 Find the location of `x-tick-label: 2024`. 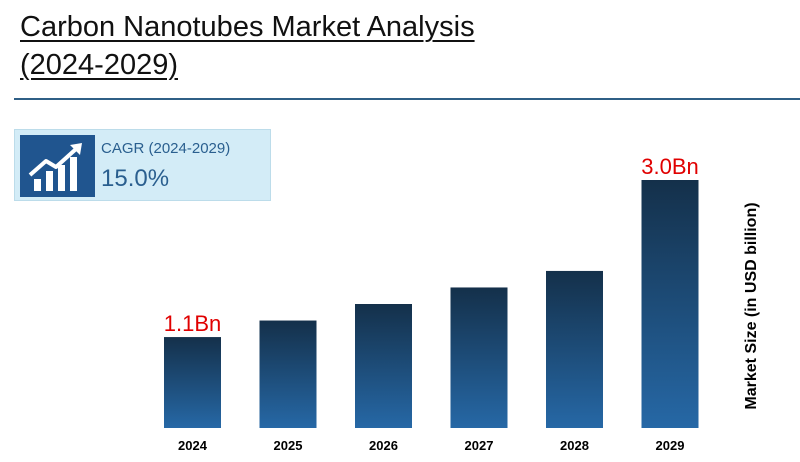

x-tick-label: 2024 is located at coordinates (193, 445).